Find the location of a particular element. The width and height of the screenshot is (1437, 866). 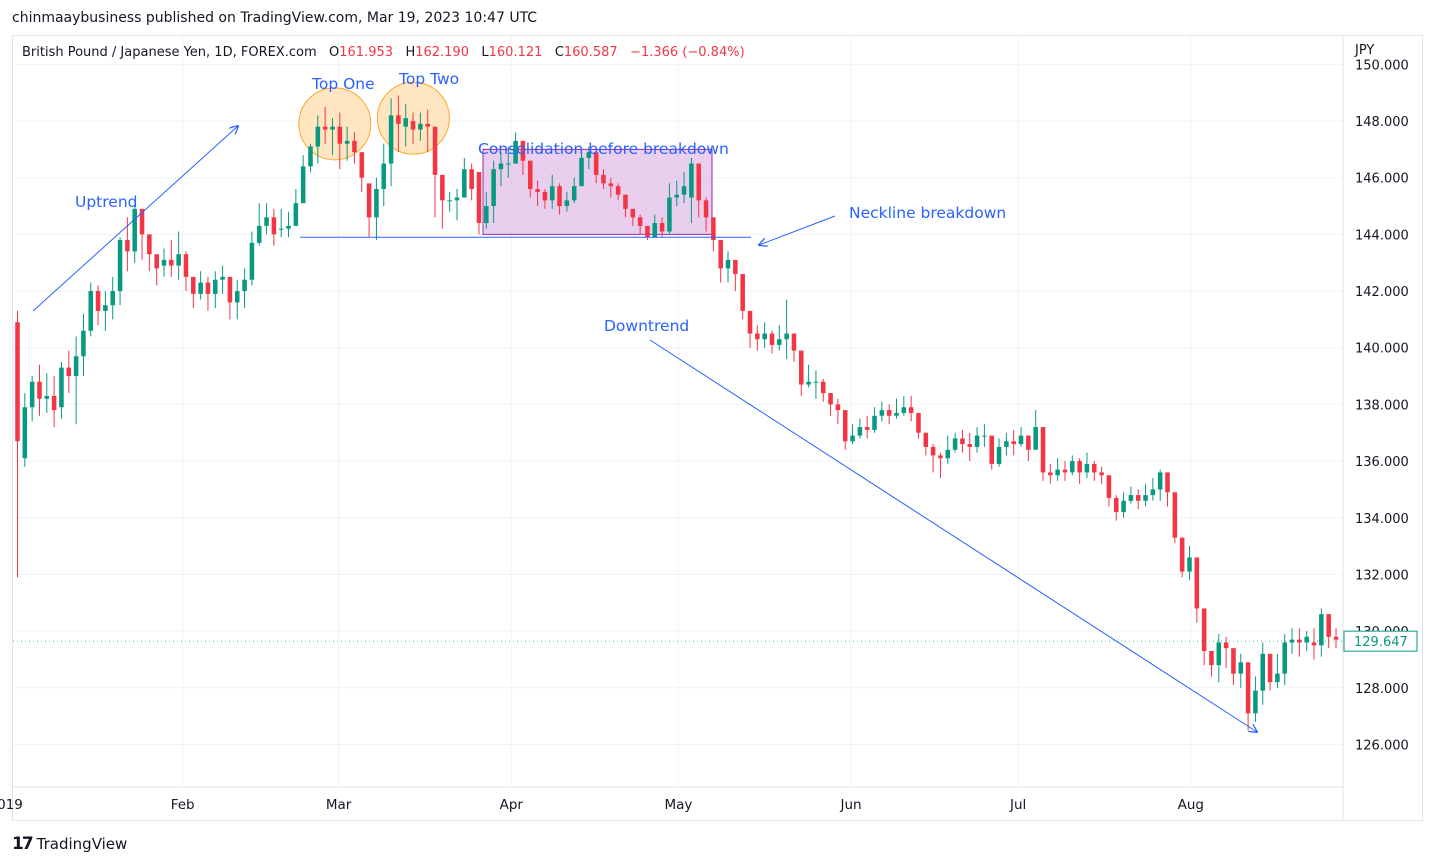

currency-label: JPY is located at coordinates (1364, 50).